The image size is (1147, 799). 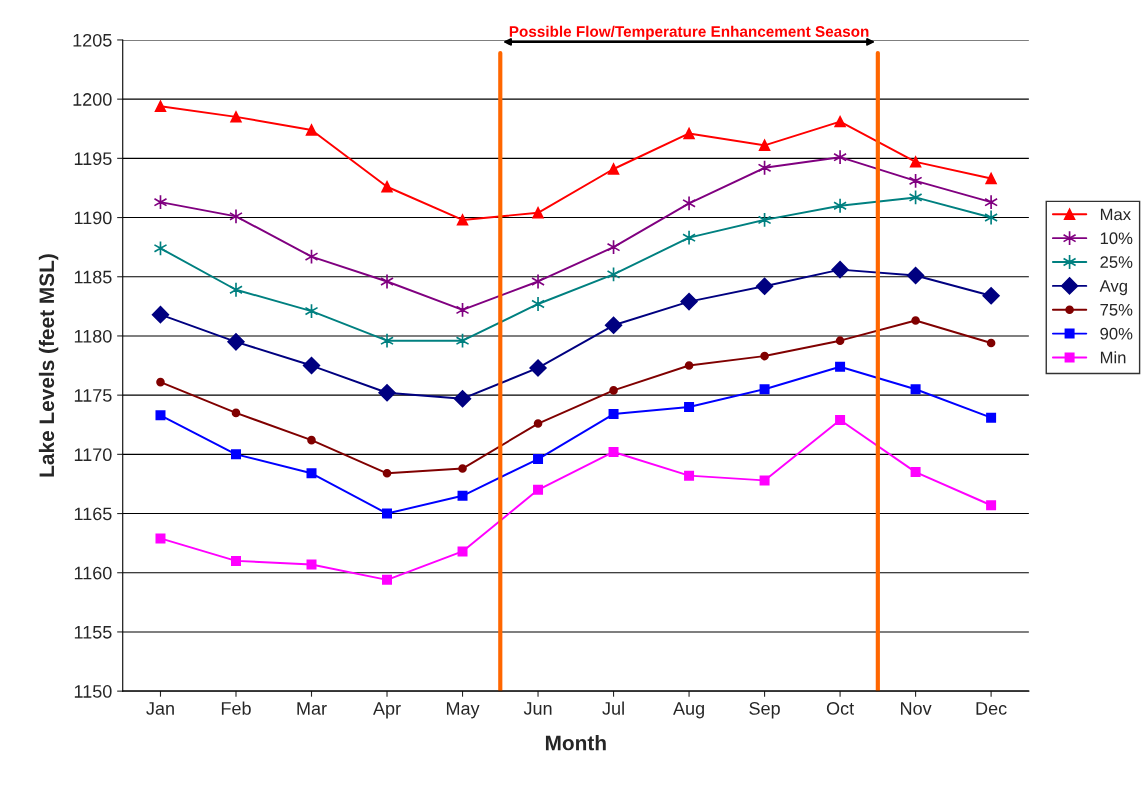 I want to click on x-tick-label: Nov, so click(x=916, y=708).